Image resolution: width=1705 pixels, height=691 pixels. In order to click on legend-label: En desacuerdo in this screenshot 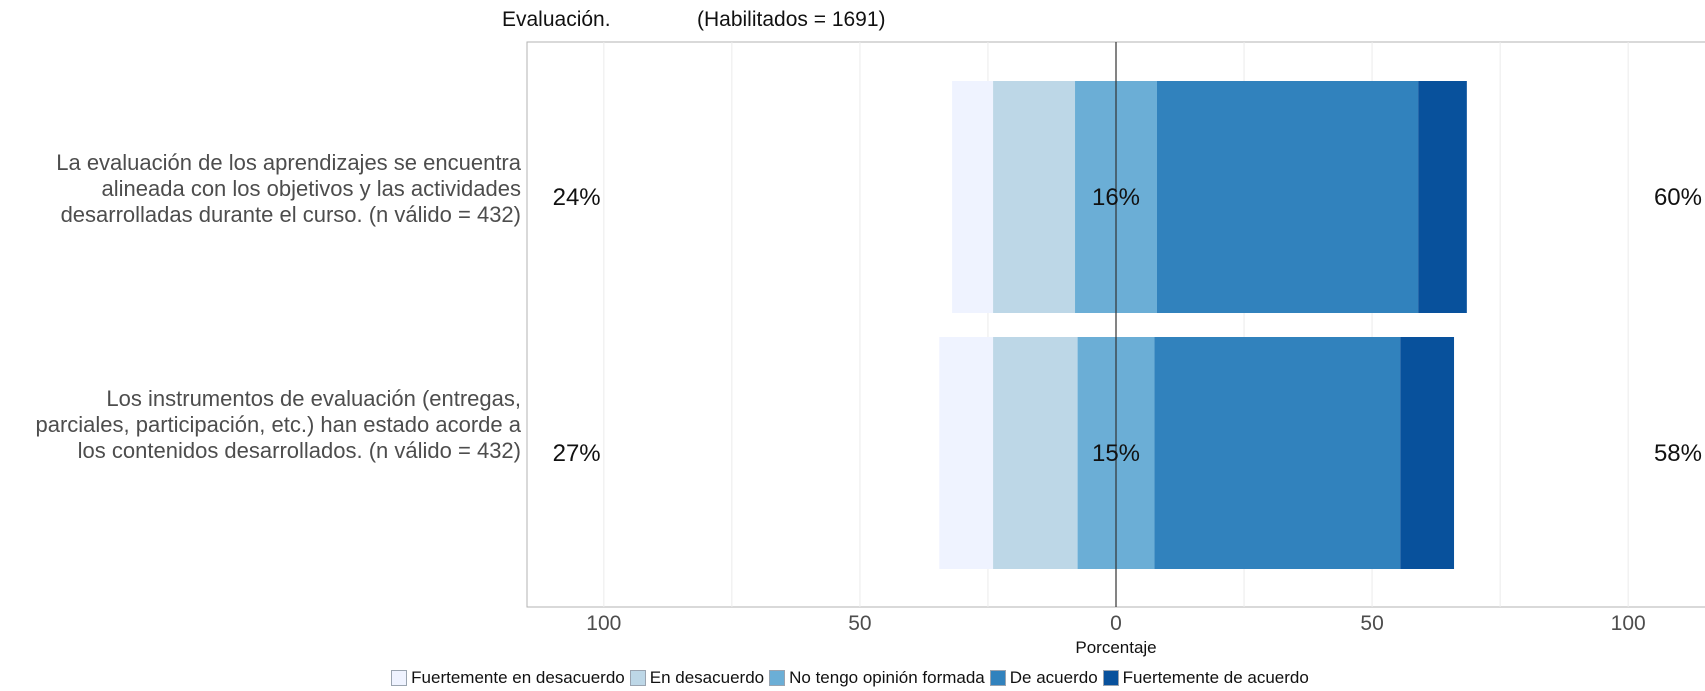, I will do `click(707, 677)`.